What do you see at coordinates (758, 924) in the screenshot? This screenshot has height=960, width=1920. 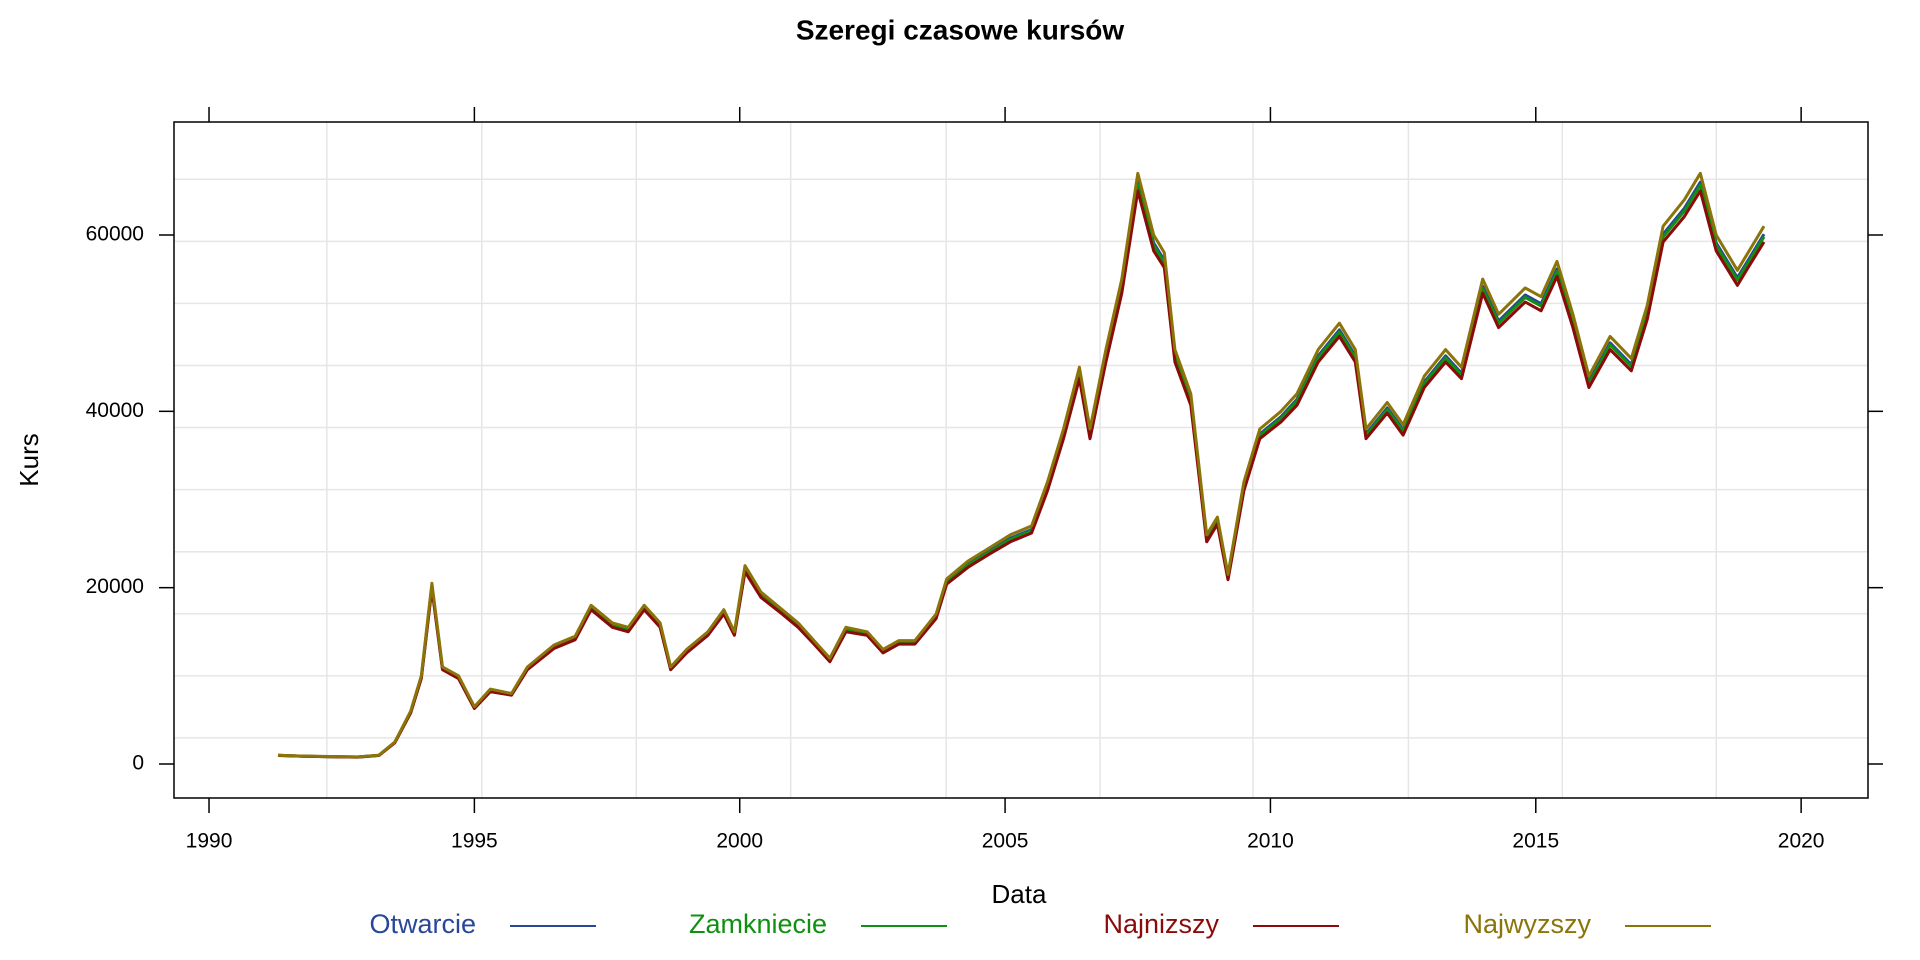 I see `legend-label: Zamkniecie` at bounding box center [758, 924].